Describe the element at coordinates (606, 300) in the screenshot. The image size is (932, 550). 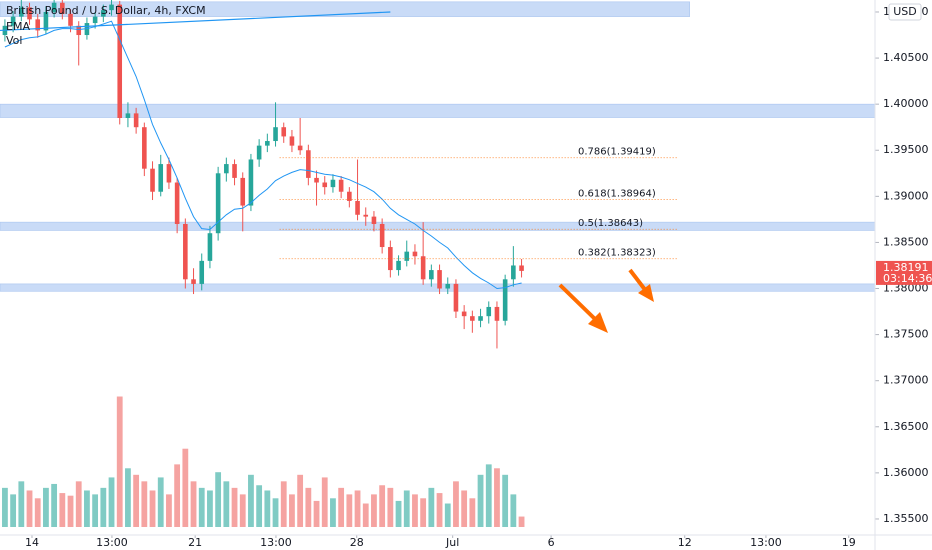
I see `arrow` at that location.